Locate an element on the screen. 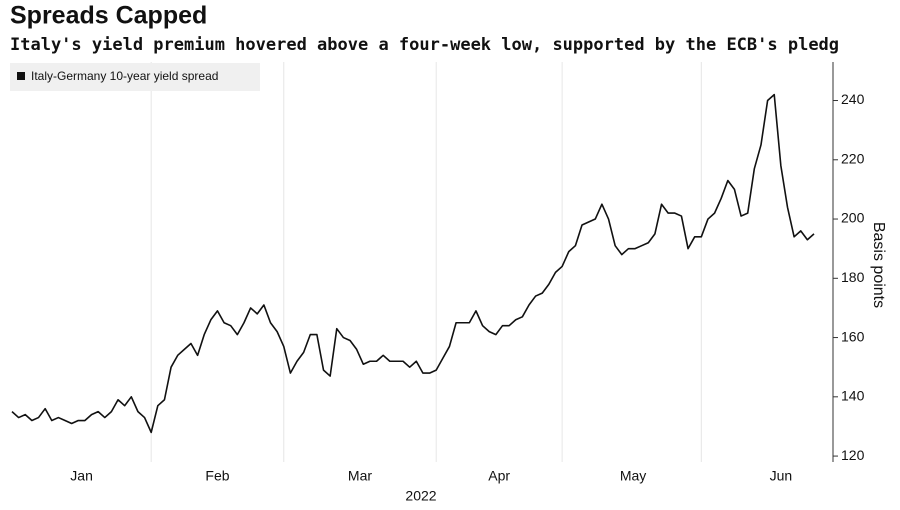  y-axis-label: Basis points is located at coordinates (878, 265).